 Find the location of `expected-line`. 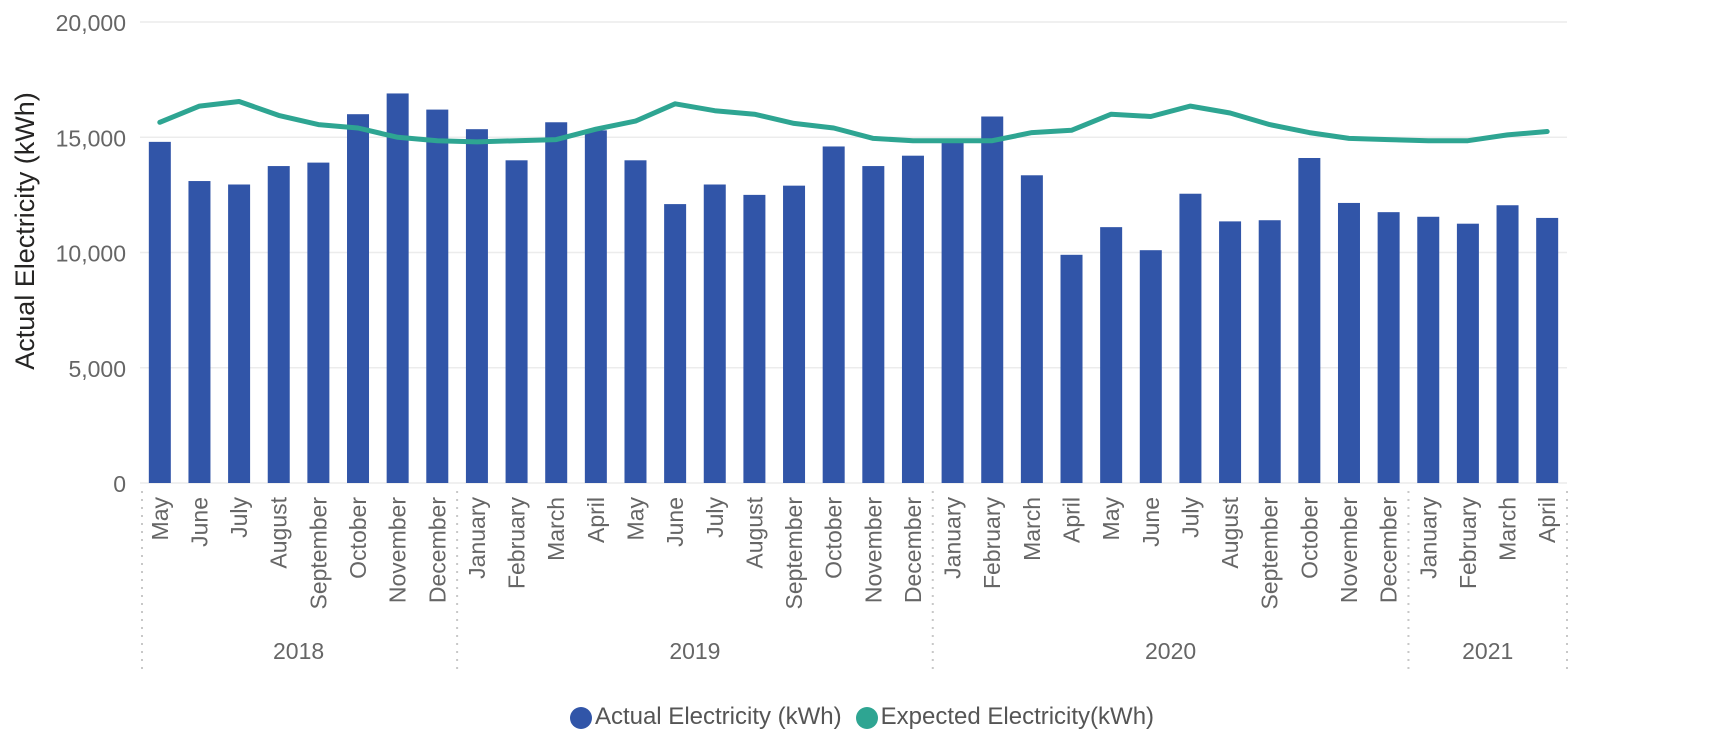

expected-line is located at coordinates (853, 122).